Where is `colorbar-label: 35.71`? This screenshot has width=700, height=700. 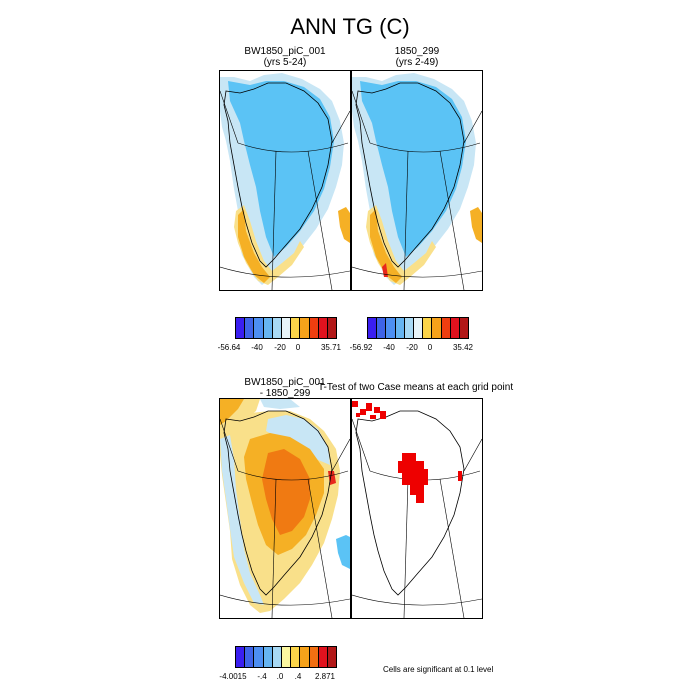 colorbar-label: 35.71 is located at coordinates (331, 347).